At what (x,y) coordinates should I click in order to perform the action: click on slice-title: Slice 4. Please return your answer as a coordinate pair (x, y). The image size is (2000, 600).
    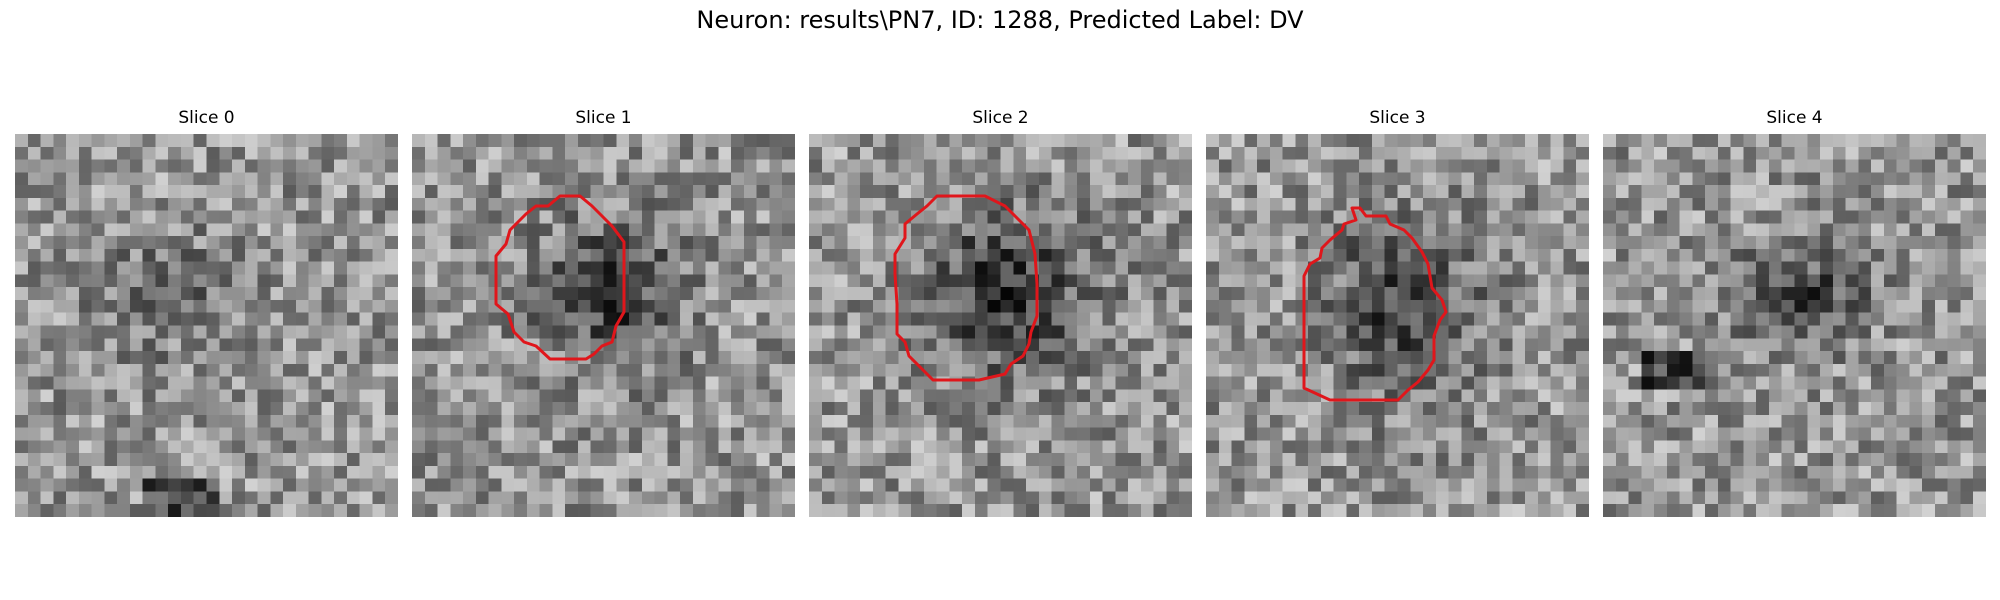
    Looking at the image, I should click on (1794, 118).